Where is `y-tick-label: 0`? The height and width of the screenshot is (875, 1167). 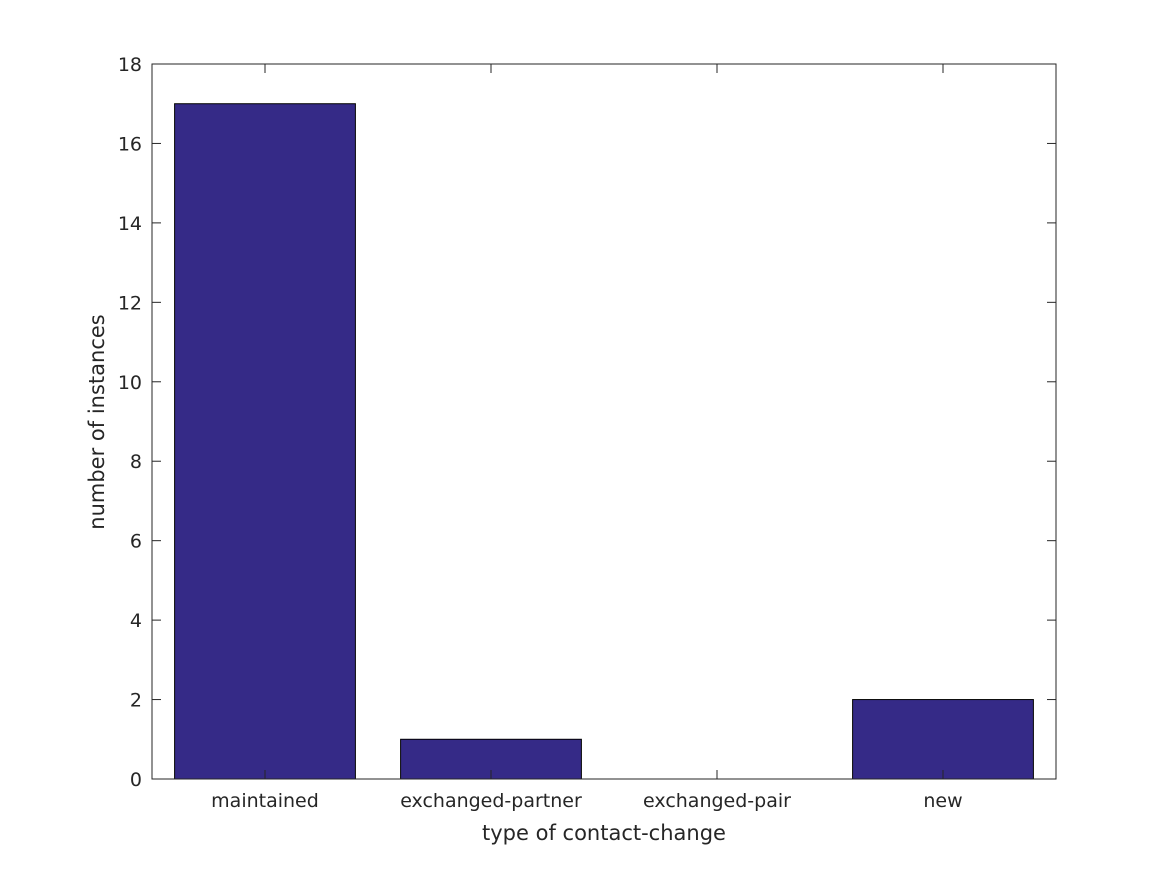
y-tick-label: 0 is located at coordinates (136, 780).